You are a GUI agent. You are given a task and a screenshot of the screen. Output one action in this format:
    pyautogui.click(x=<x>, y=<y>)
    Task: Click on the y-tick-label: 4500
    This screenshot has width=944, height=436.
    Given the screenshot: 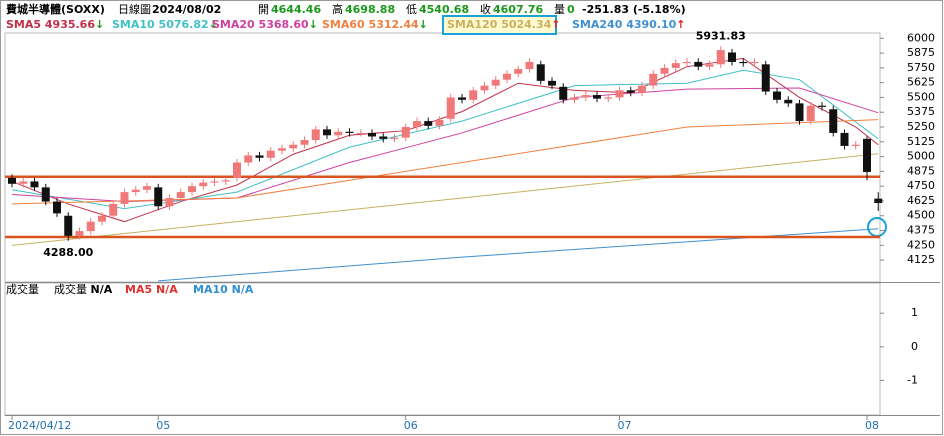 What is the action you would take?
    pyautogui.click(x=921, y=215)
    